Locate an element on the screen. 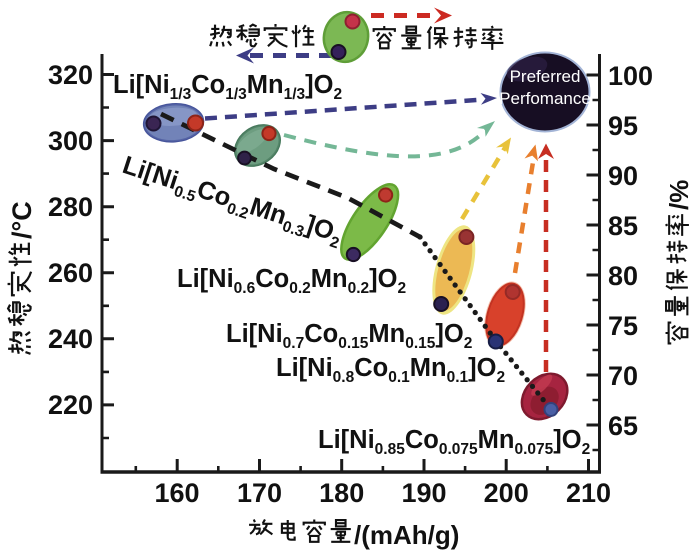 Image resolution: width=700 pixels, height=554 pixels. svg-text: 200 is located at coordinates (506, 493).